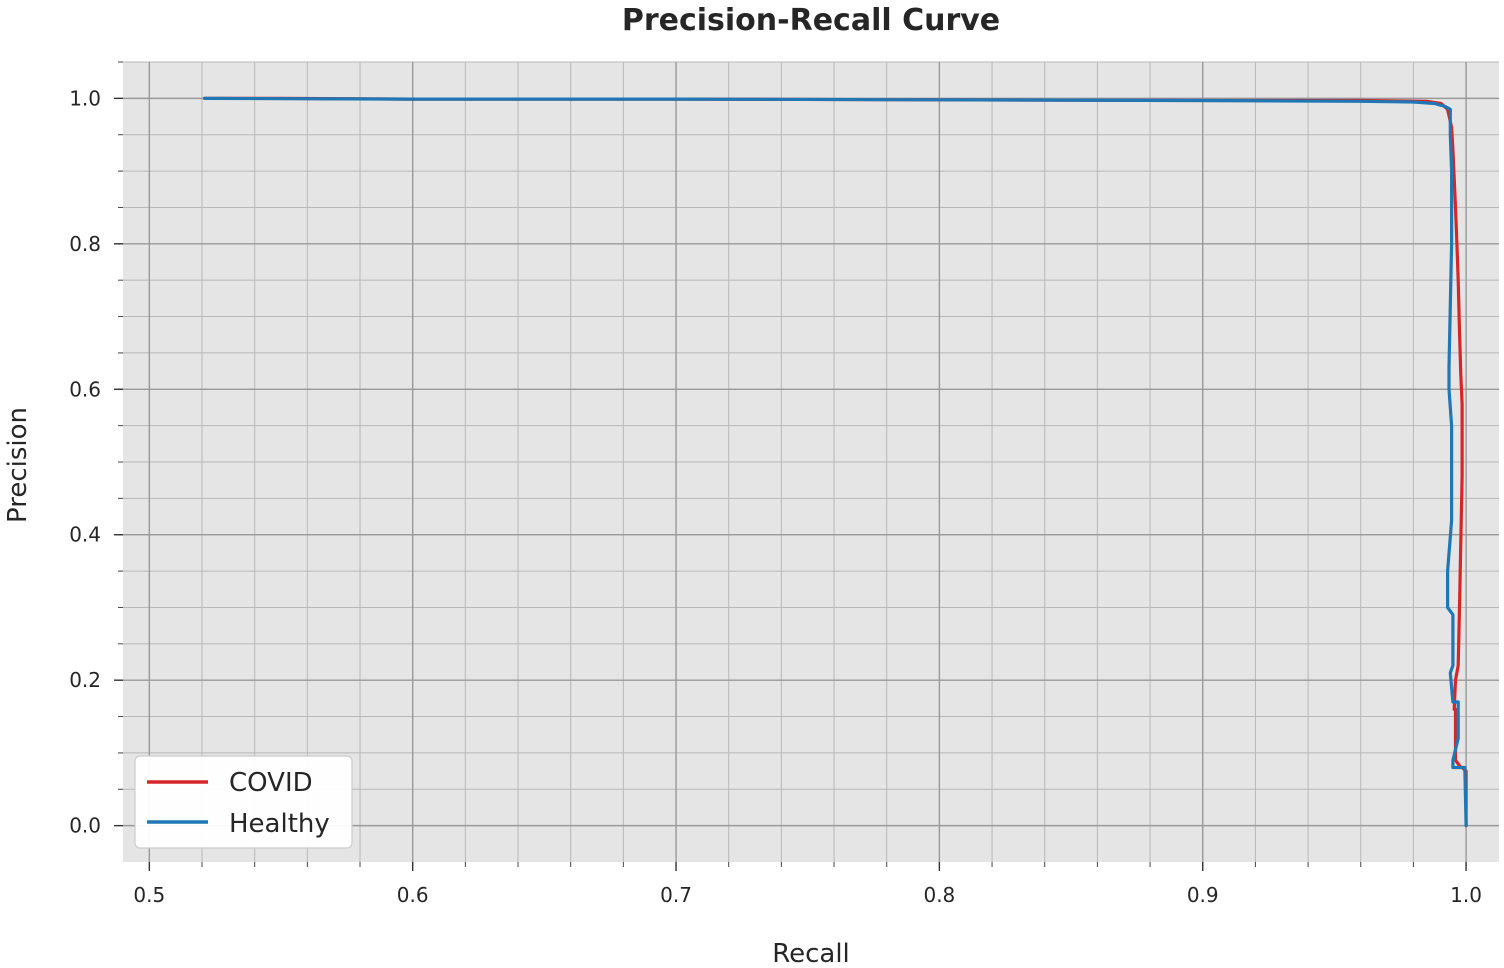 This screenshot has height=968, width=1504. I want to click on legend-box, so click(243, 802).